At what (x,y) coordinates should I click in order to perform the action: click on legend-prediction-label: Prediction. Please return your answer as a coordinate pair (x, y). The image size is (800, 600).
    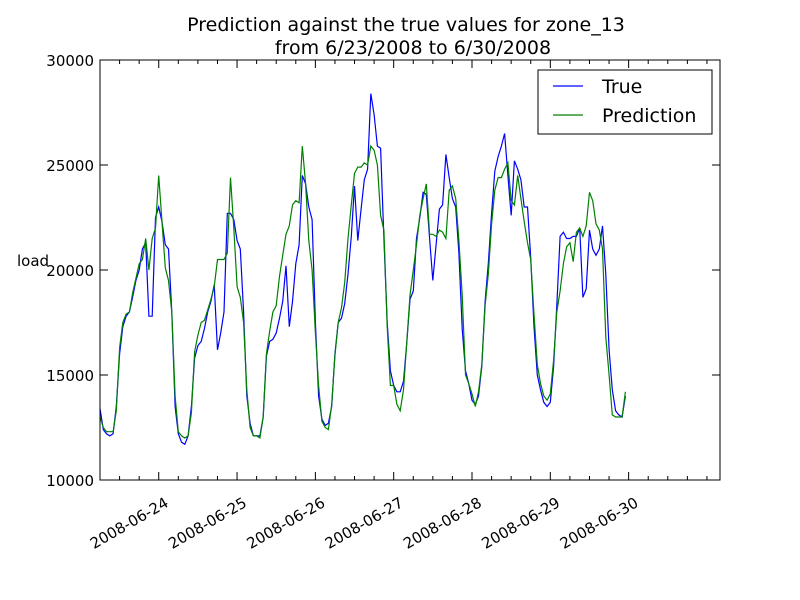
    Looking at the image, I should click on (649, 116).